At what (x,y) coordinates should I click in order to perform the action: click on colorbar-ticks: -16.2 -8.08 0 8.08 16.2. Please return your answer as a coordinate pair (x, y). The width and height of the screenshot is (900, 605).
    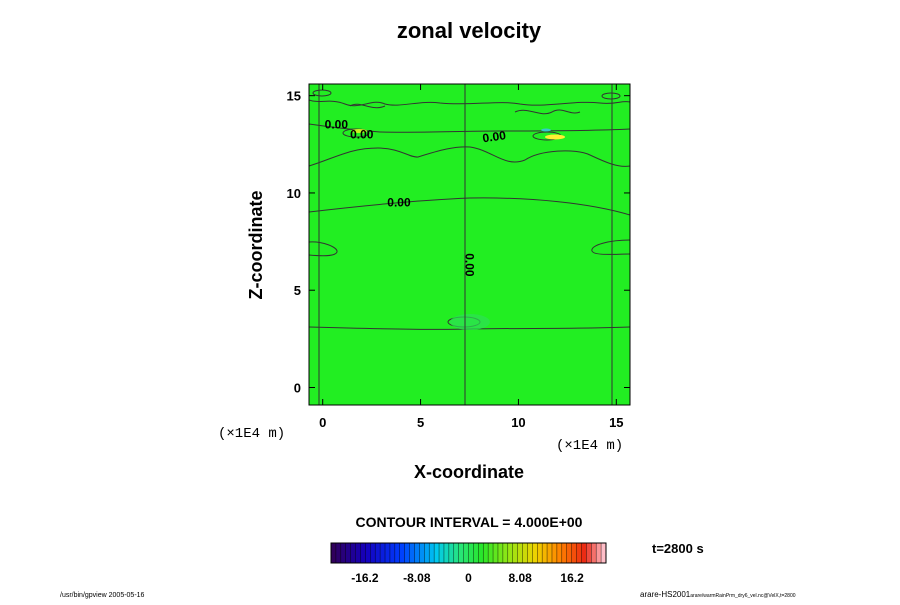
    Looking at the image, I should click on (467, 578).